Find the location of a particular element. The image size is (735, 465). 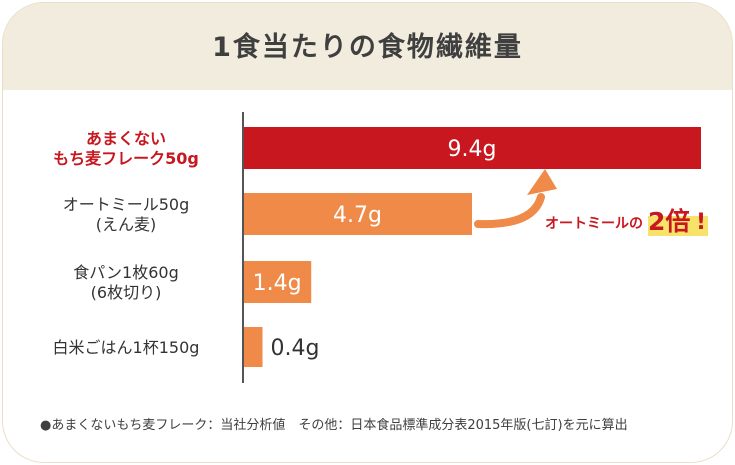

annotation-suffix: ! is located at coordinates (701, 222).